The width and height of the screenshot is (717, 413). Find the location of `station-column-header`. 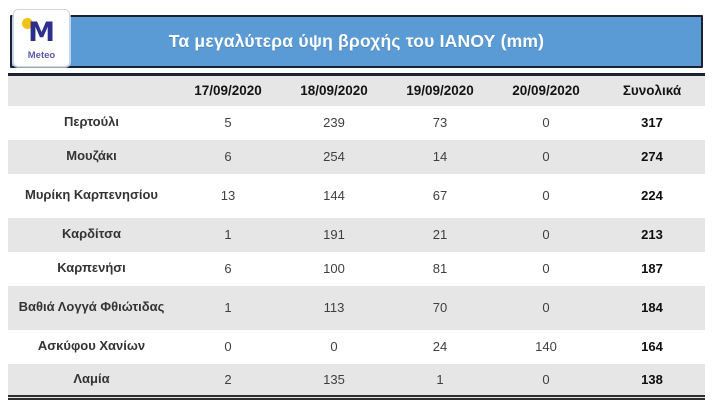

station-column-header is located at coordinates (91, 90).